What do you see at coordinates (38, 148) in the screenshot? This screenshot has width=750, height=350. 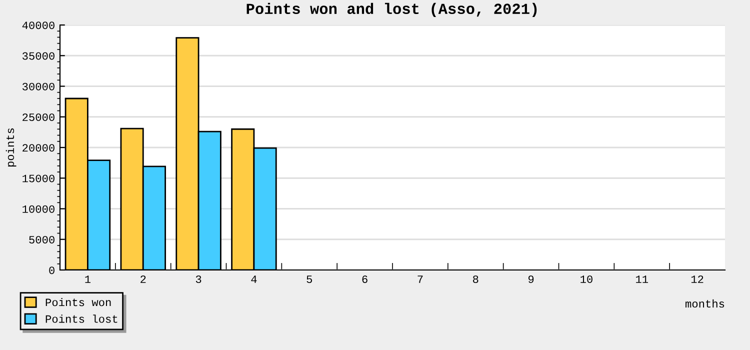 I see `y-tick-label: 20000` at bounding box center [38, 148].